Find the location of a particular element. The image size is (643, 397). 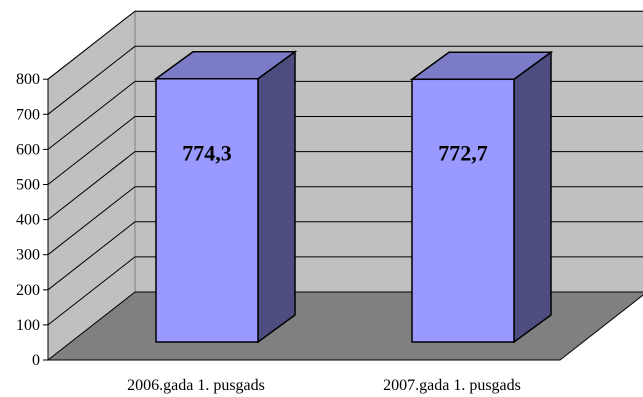

category-label: 2007.gada 1. pusgads is located at coordinates (452, 385).